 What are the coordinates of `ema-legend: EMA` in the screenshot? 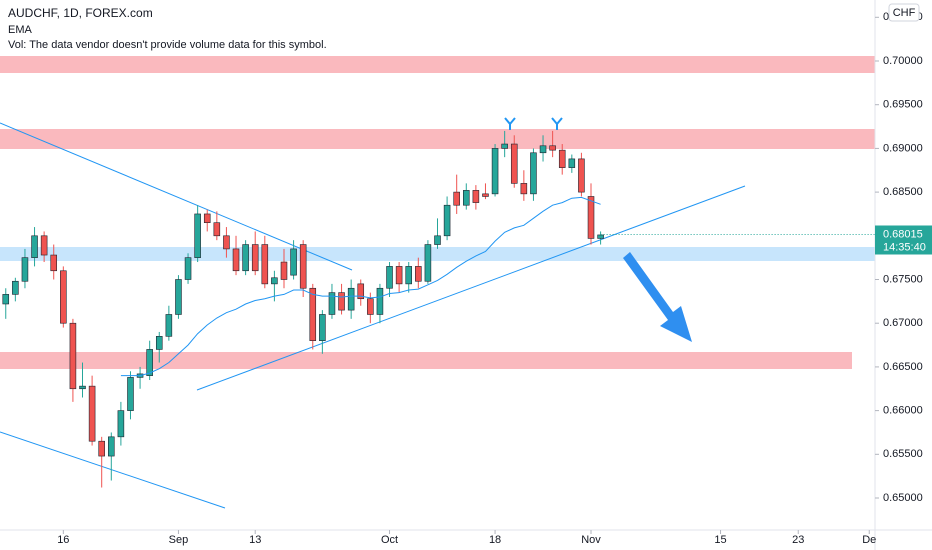 It's located at (20, 30).